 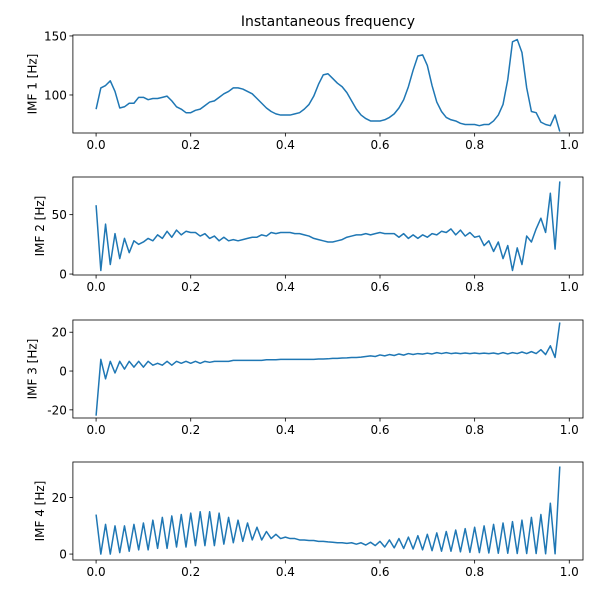 What do you see at coordinates (40, 511) in the screenshot?
I see `y-axis-label: IMF 4 [Hz]` at bounding box center [40, 511].